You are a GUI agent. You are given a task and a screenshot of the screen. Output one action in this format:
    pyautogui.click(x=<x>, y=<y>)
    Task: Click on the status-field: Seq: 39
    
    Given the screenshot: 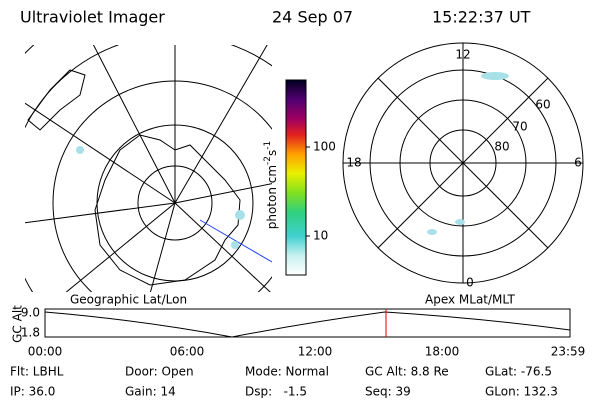 What is the action you would take?
    pyautogui.click(x=388, y=392)
    